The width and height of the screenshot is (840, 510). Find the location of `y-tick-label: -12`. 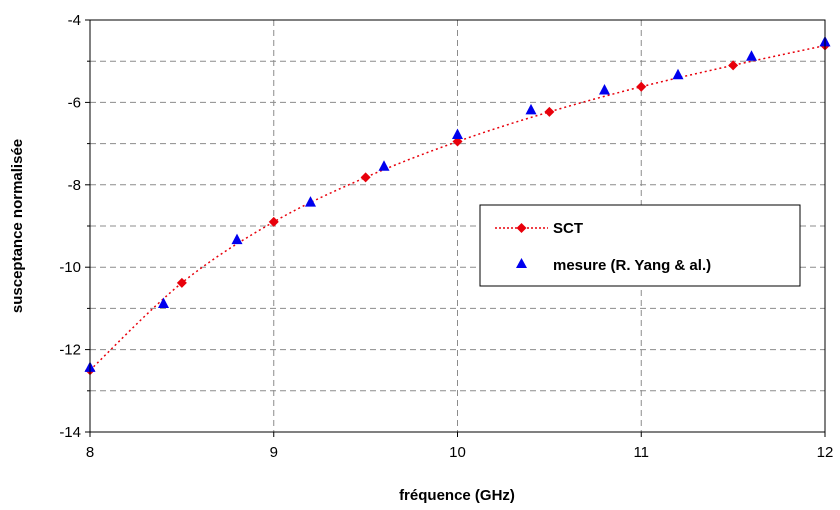

y-tick-label: -12 is located at coordinates (70, 350).